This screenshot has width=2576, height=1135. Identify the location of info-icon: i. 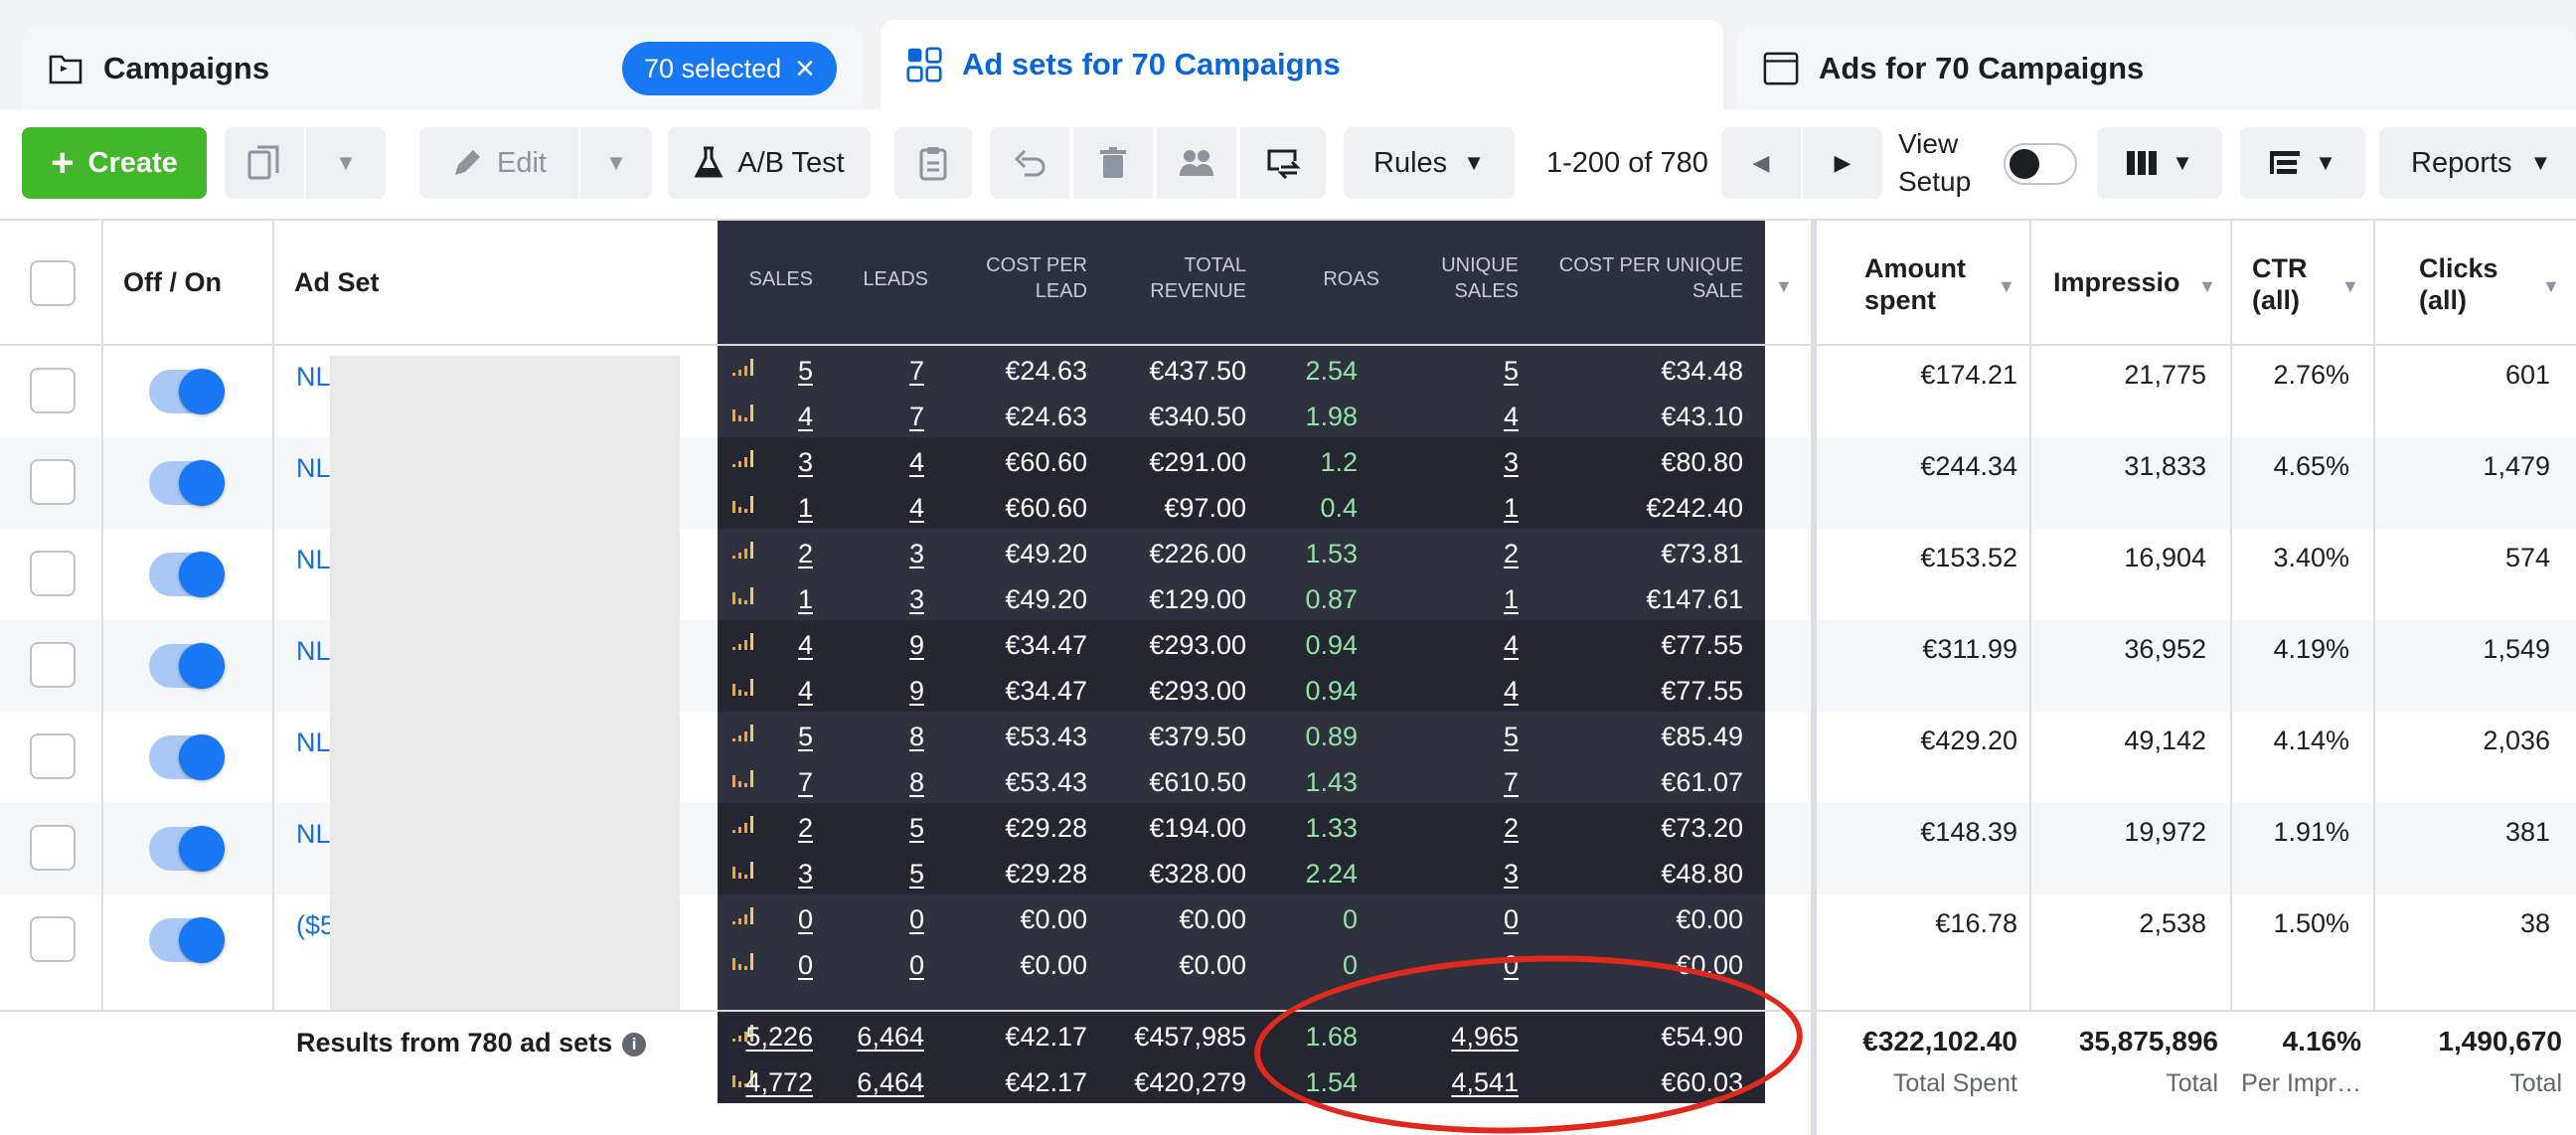
(634, 1044).